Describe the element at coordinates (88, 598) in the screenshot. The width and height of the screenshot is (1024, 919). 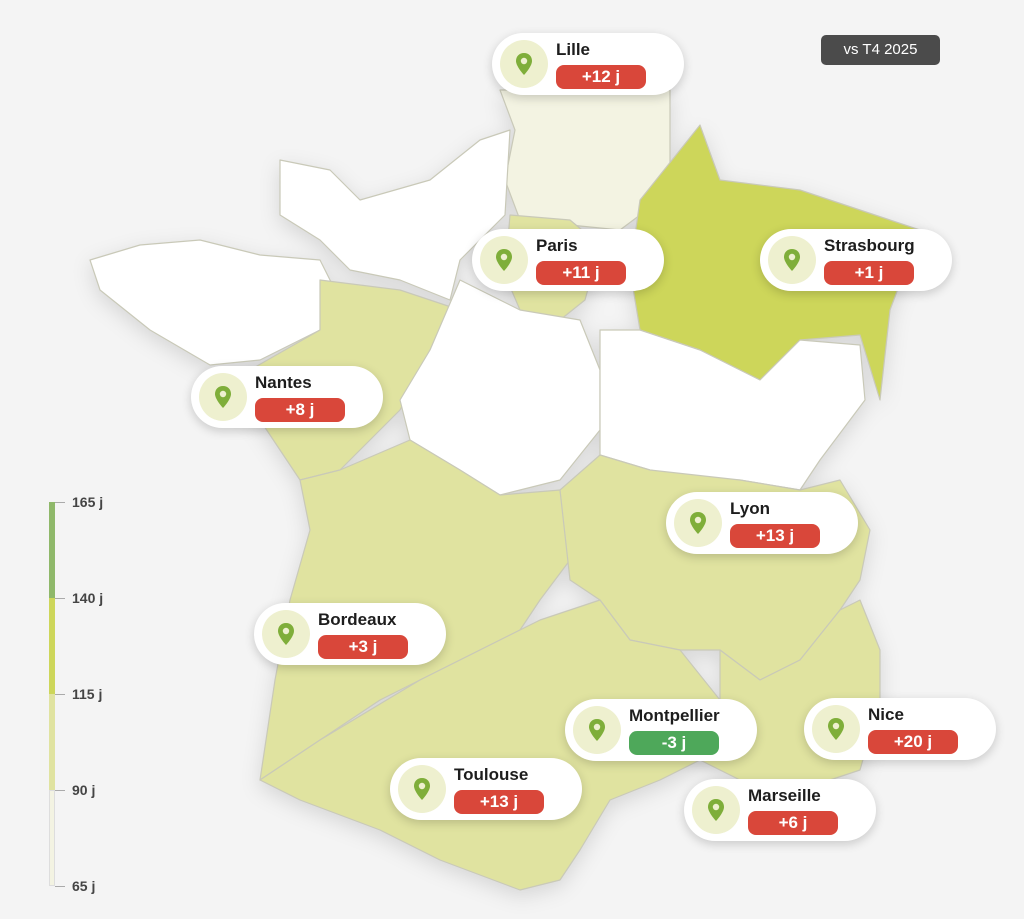
I see `legend-label: 140 j` at that location.